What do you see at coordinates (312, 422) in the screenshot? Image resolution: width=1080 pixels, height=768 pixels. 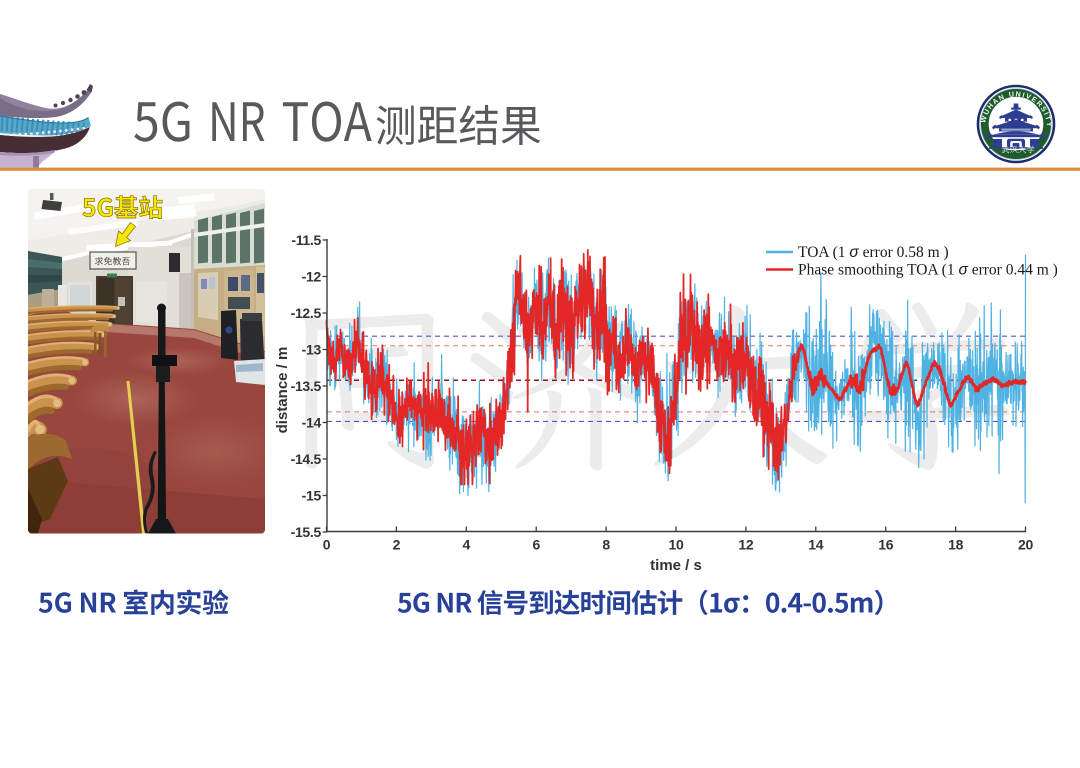 I see `svg-text: -14` at bounding box center [312, 422].